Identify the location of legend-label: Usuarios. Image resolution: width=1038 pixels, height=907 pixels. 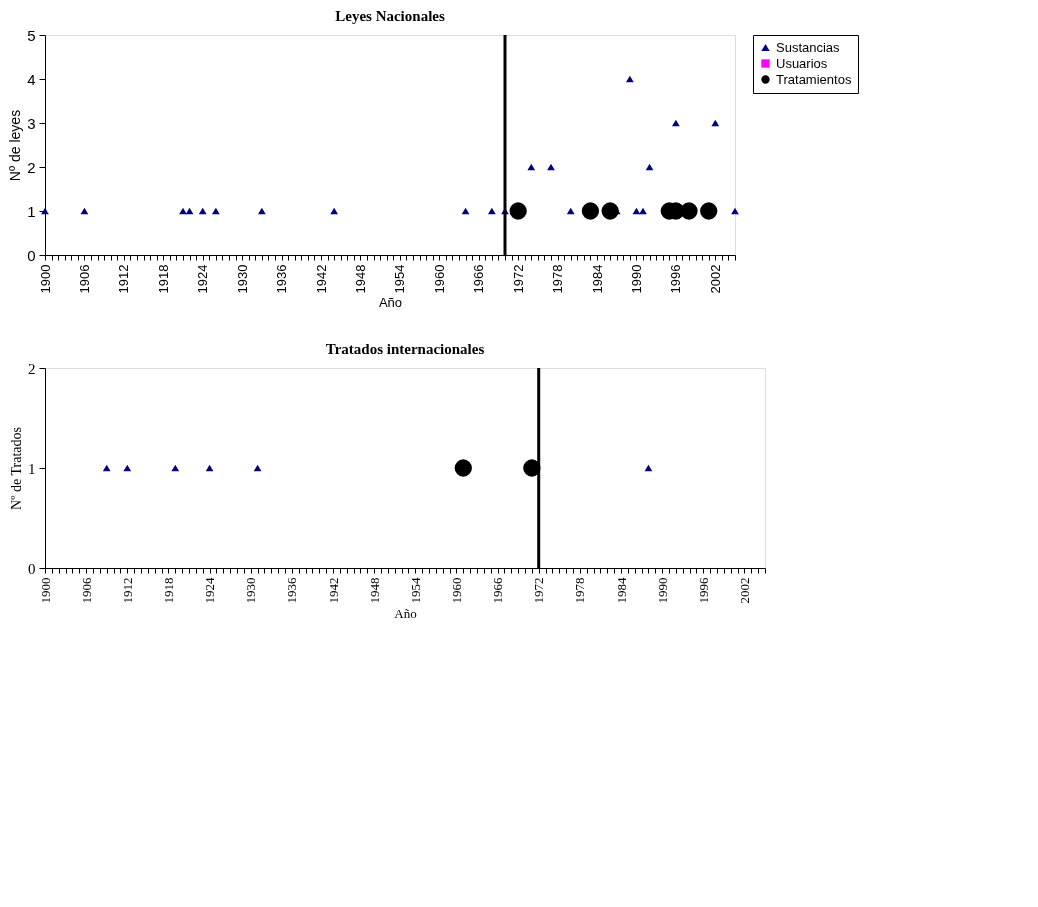
(802, 63).